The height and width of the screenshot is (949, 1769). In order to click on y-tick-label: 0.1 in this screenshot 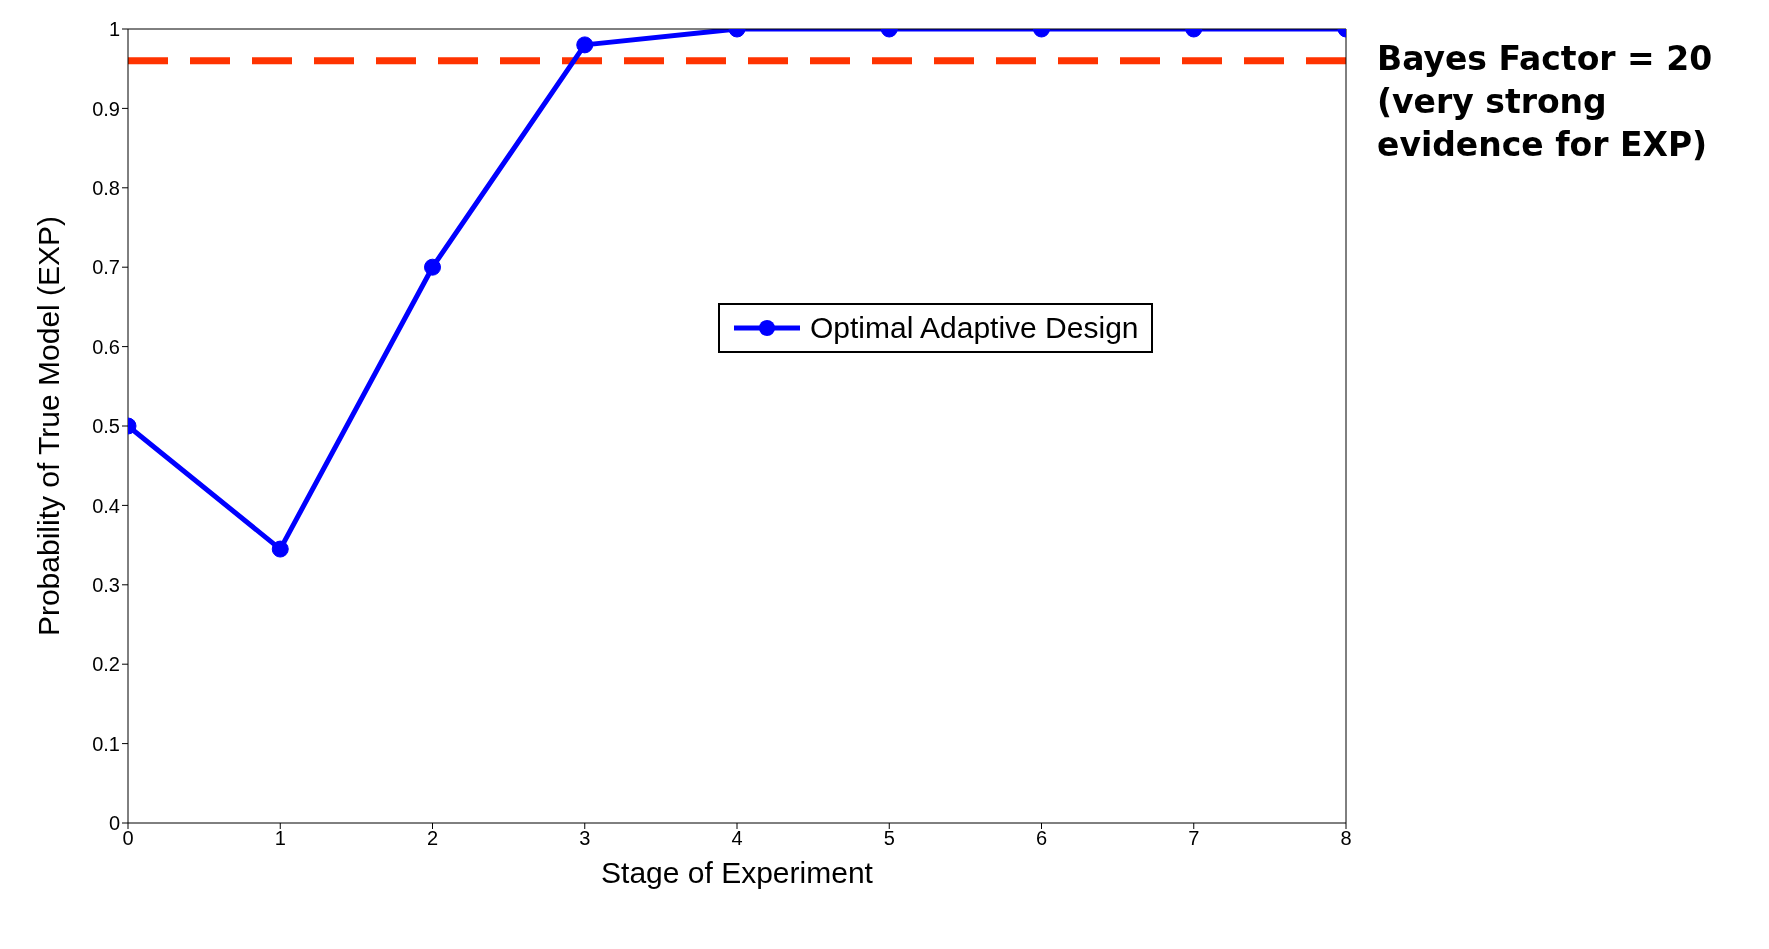, I will do `click(106, 743)`.